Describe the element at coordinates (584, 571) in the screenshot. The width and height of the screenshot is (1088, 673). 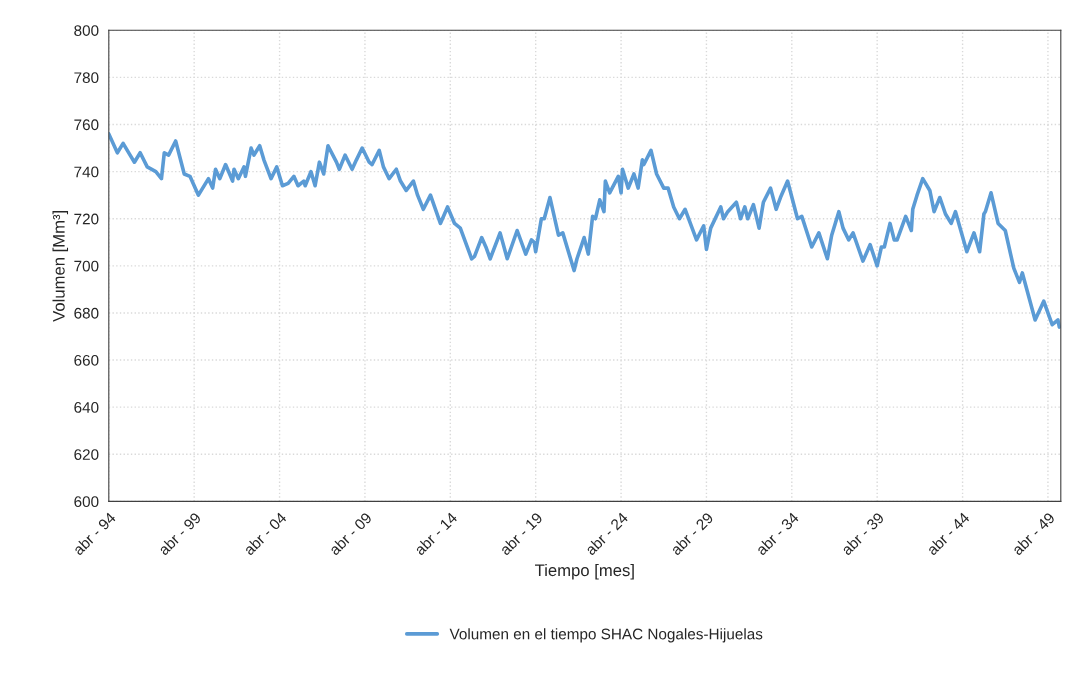
I see `x-axis-title: Tiempo [mes]` at that location.